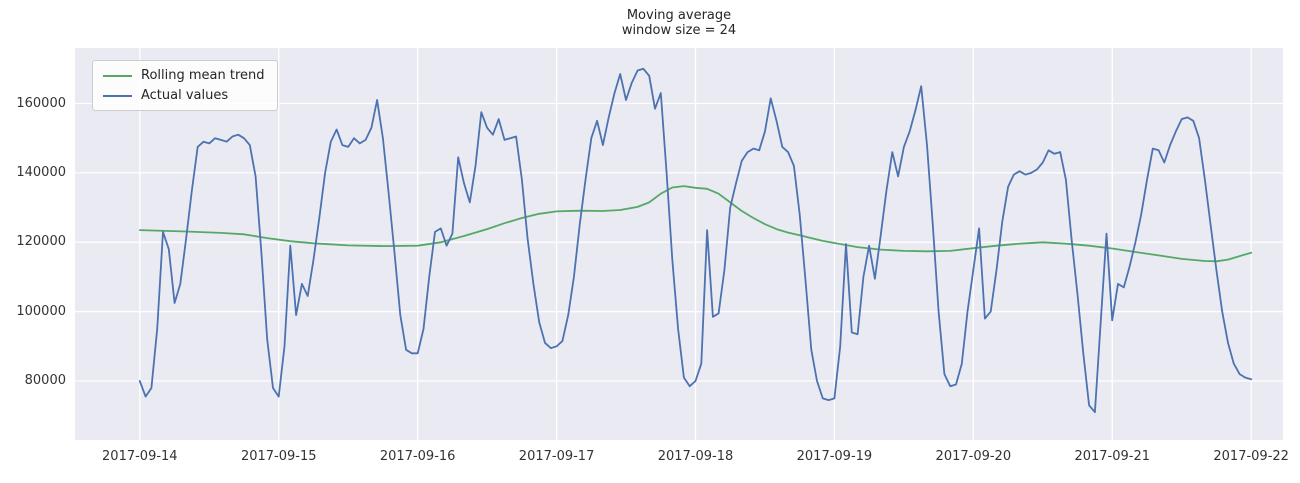  I want to click on rolling-mean-line-swatch, so click(117, 75).